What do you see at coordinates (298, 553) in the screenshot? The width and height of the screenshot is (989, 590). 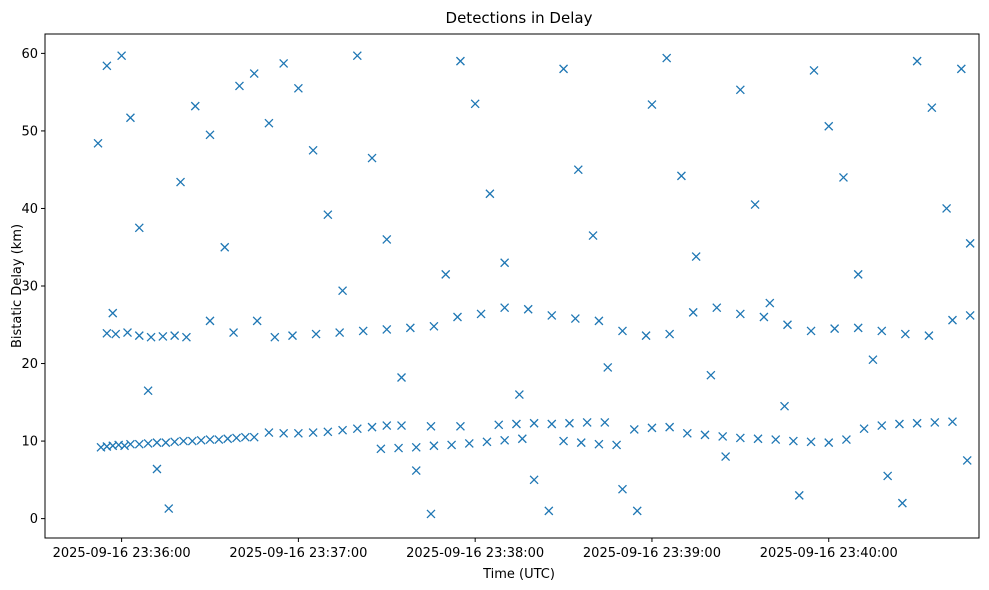 I see `x-tick-label: 2025-09-16 23:37:00` at bounding box center [298, 553].